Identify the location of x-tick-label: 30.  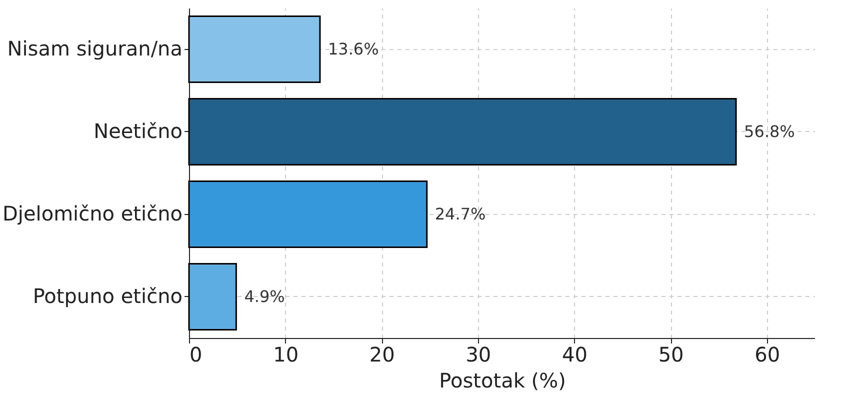
(479, 354).